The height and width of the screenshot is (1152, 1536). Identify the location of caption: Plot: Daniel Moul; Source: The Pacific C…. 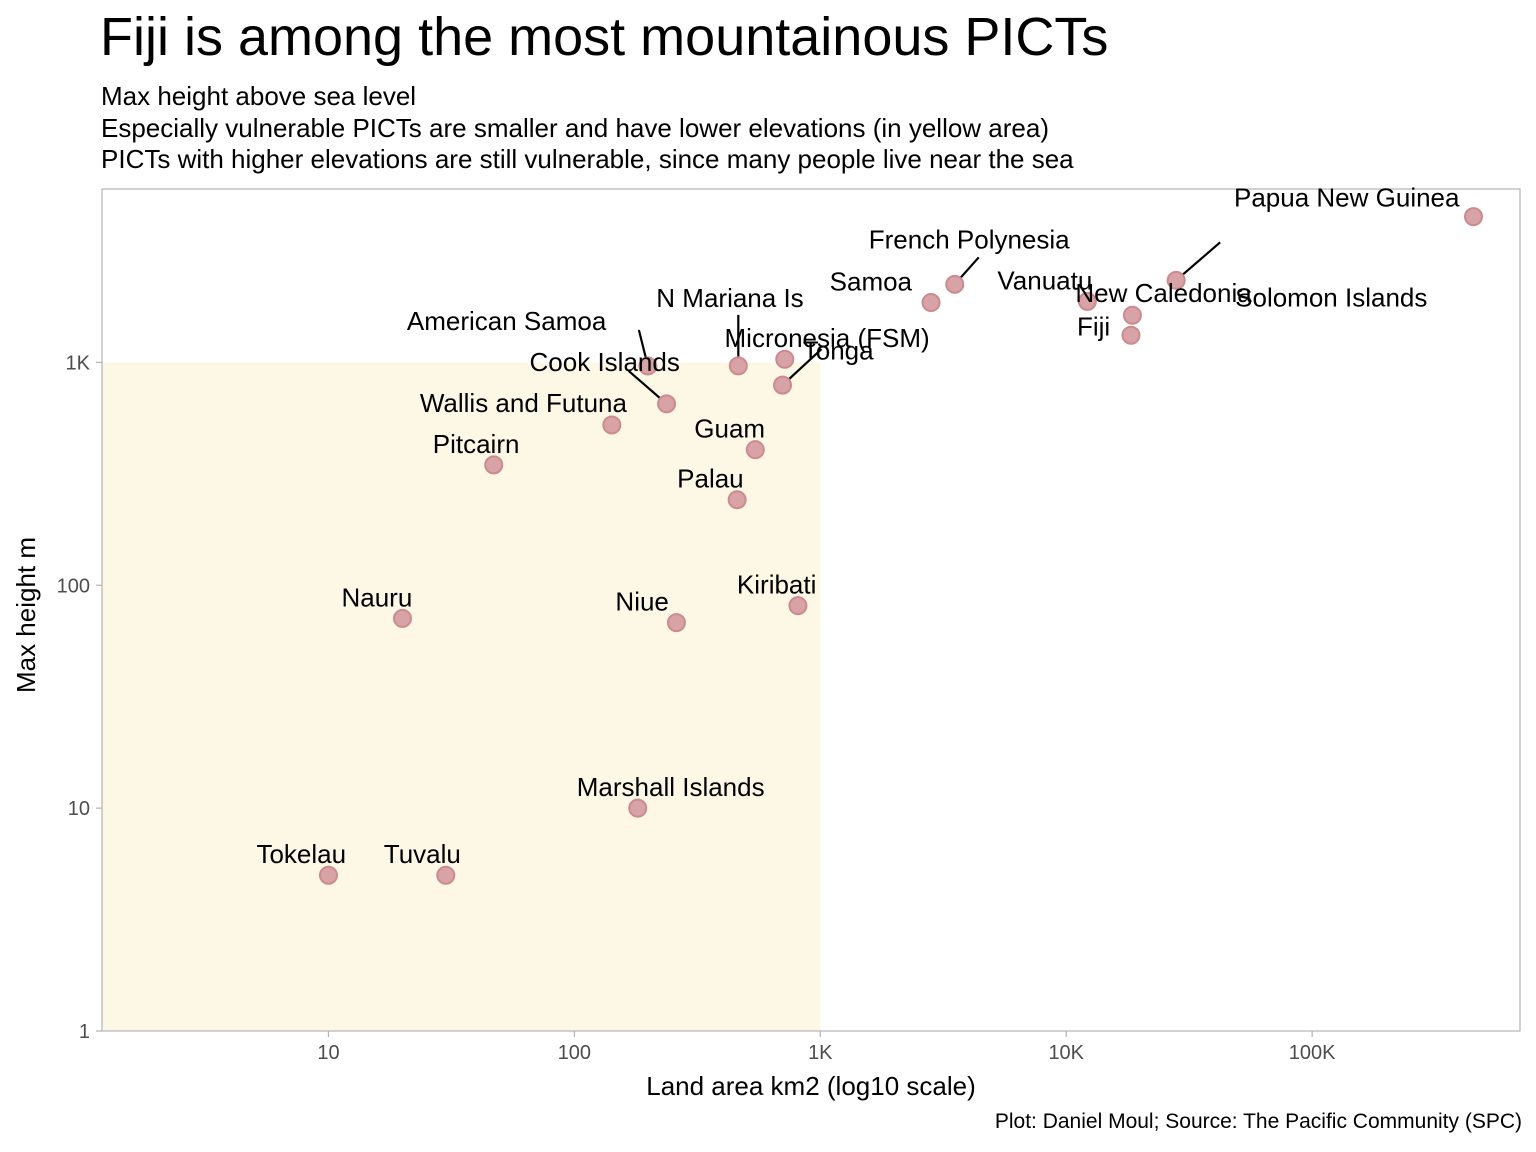
(1258, 1121).